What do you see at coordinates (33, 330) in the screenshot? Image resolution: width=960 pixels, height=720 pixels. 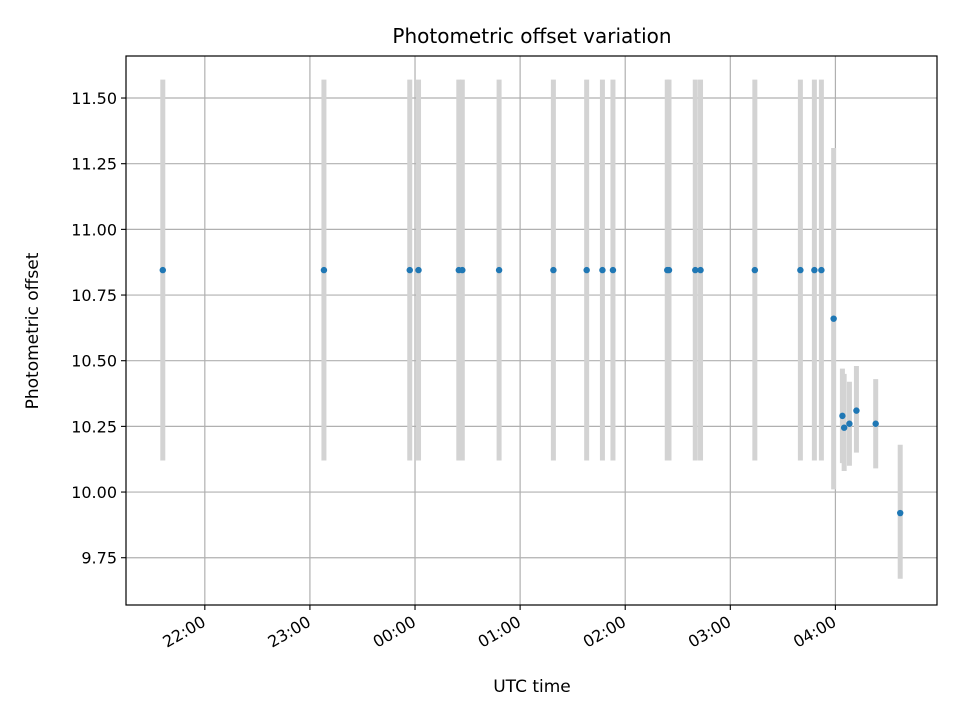 I see `y-axis-label: Photometric offset` at bounding box center [33, 330].